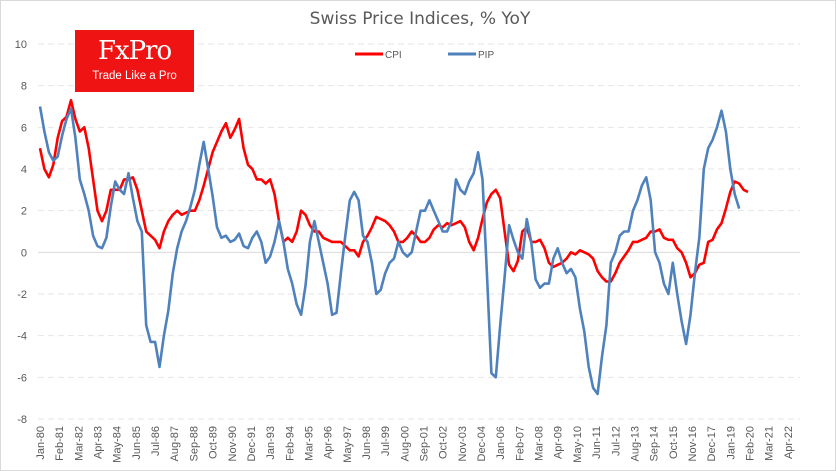  I want to click on y-tick-label: -4, so click(22, 337).